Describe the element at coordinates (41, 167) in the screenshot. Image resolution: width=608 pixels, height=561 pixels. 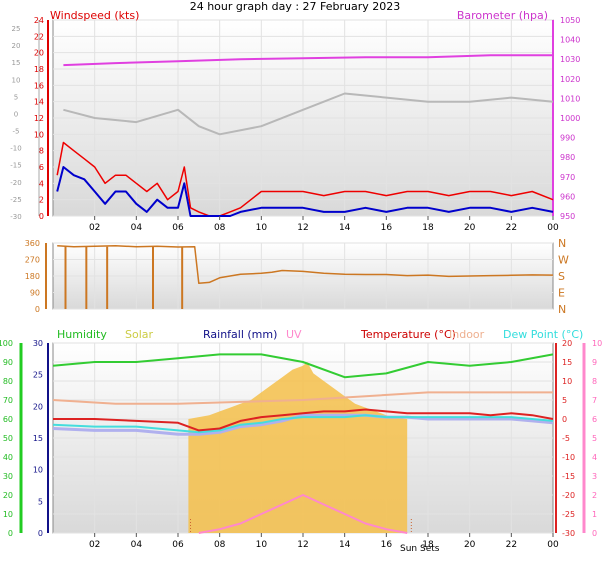
I see `wind-tick-label: 6` at that location.